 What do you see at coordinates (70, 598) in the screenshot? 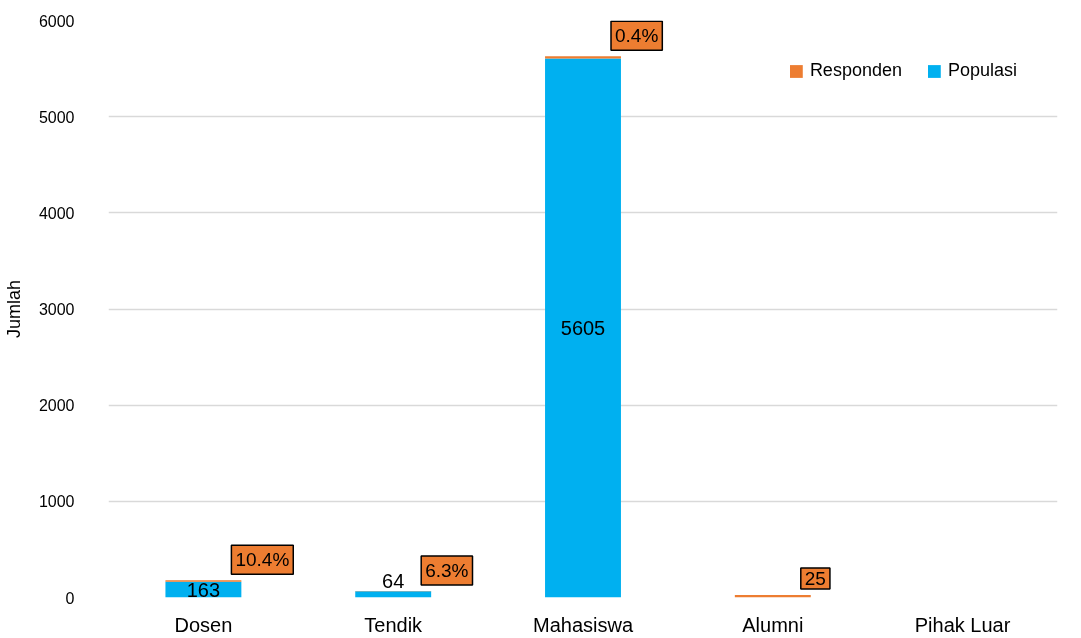
I see `y-tick-label: 0` at bounding box center [70, 598].